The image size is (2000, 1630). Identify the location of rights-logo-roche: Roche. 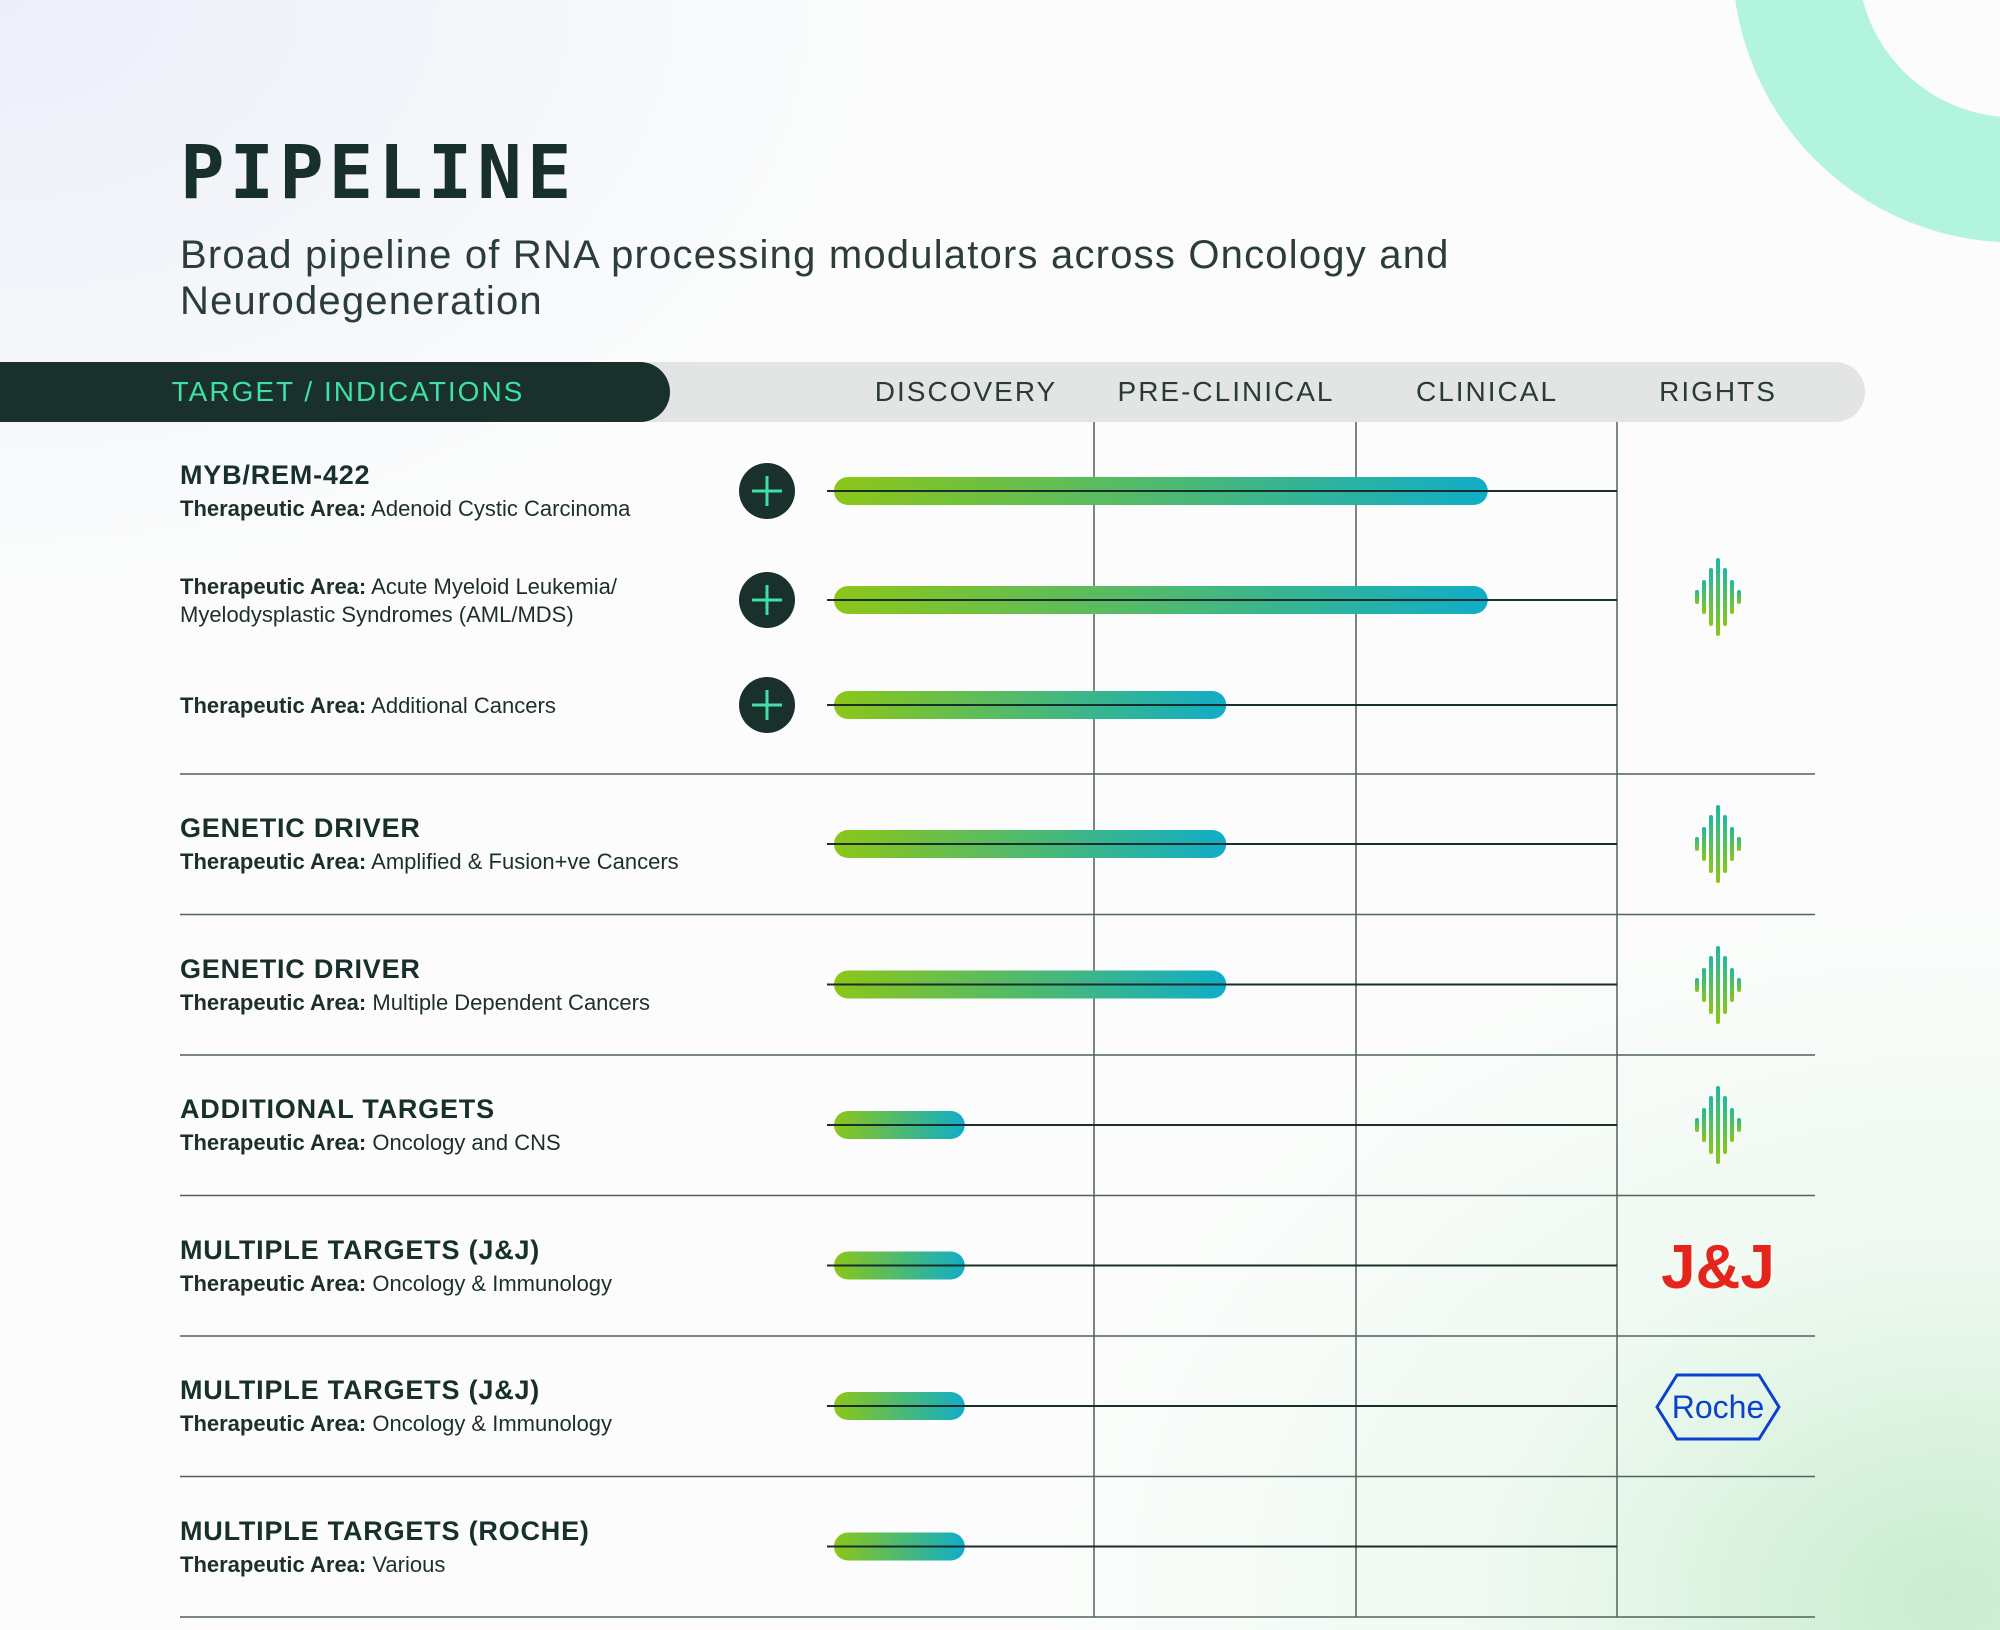
(1718, 1407).